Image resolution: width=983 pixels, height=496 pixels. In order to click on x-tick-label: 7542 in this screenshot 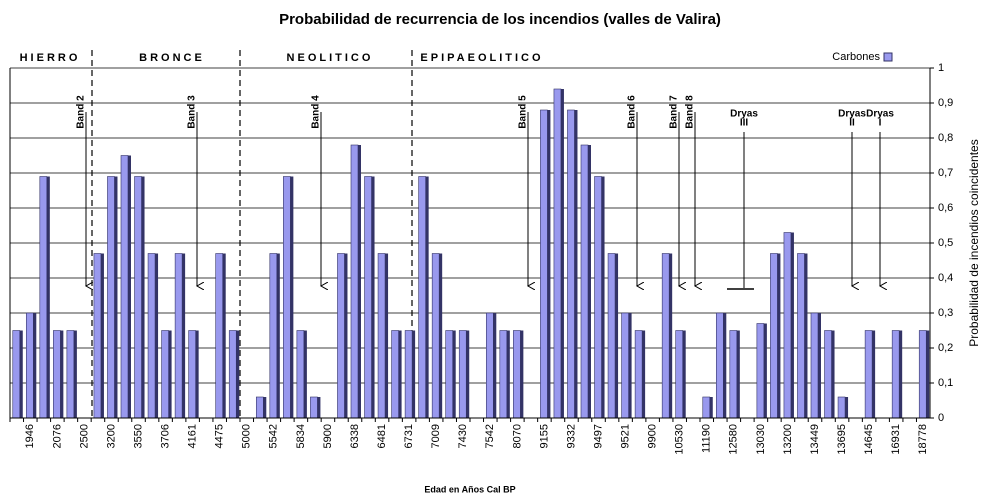, I will do `click(490, 436)`.